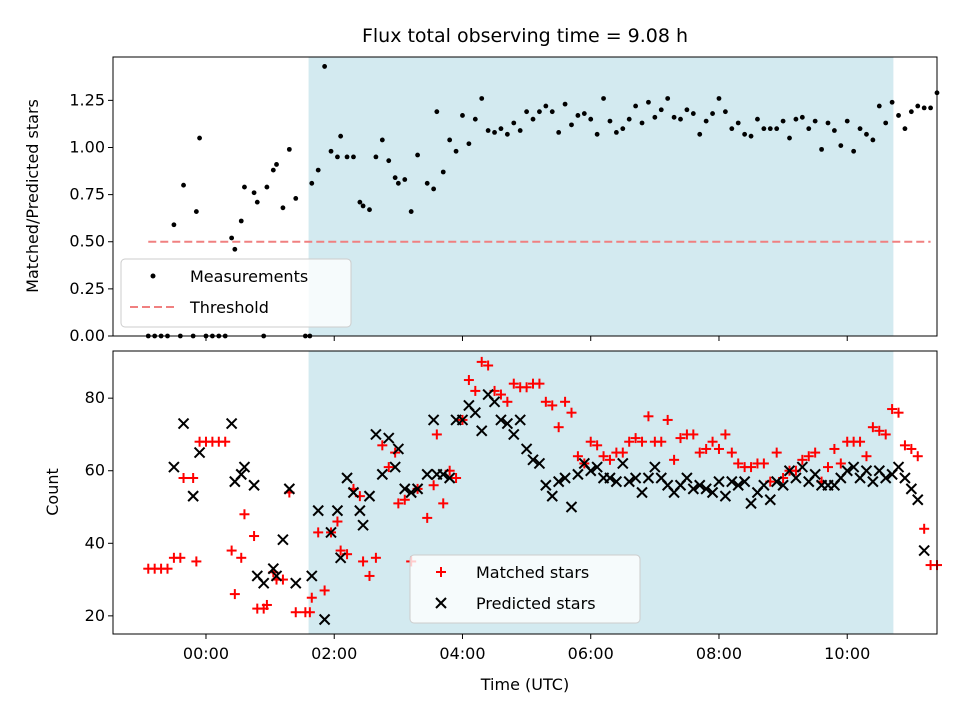  What do you see at coordinates (236, 293) in the screenshot?
I see `top-legend-box` at bounding box center [236, 293].